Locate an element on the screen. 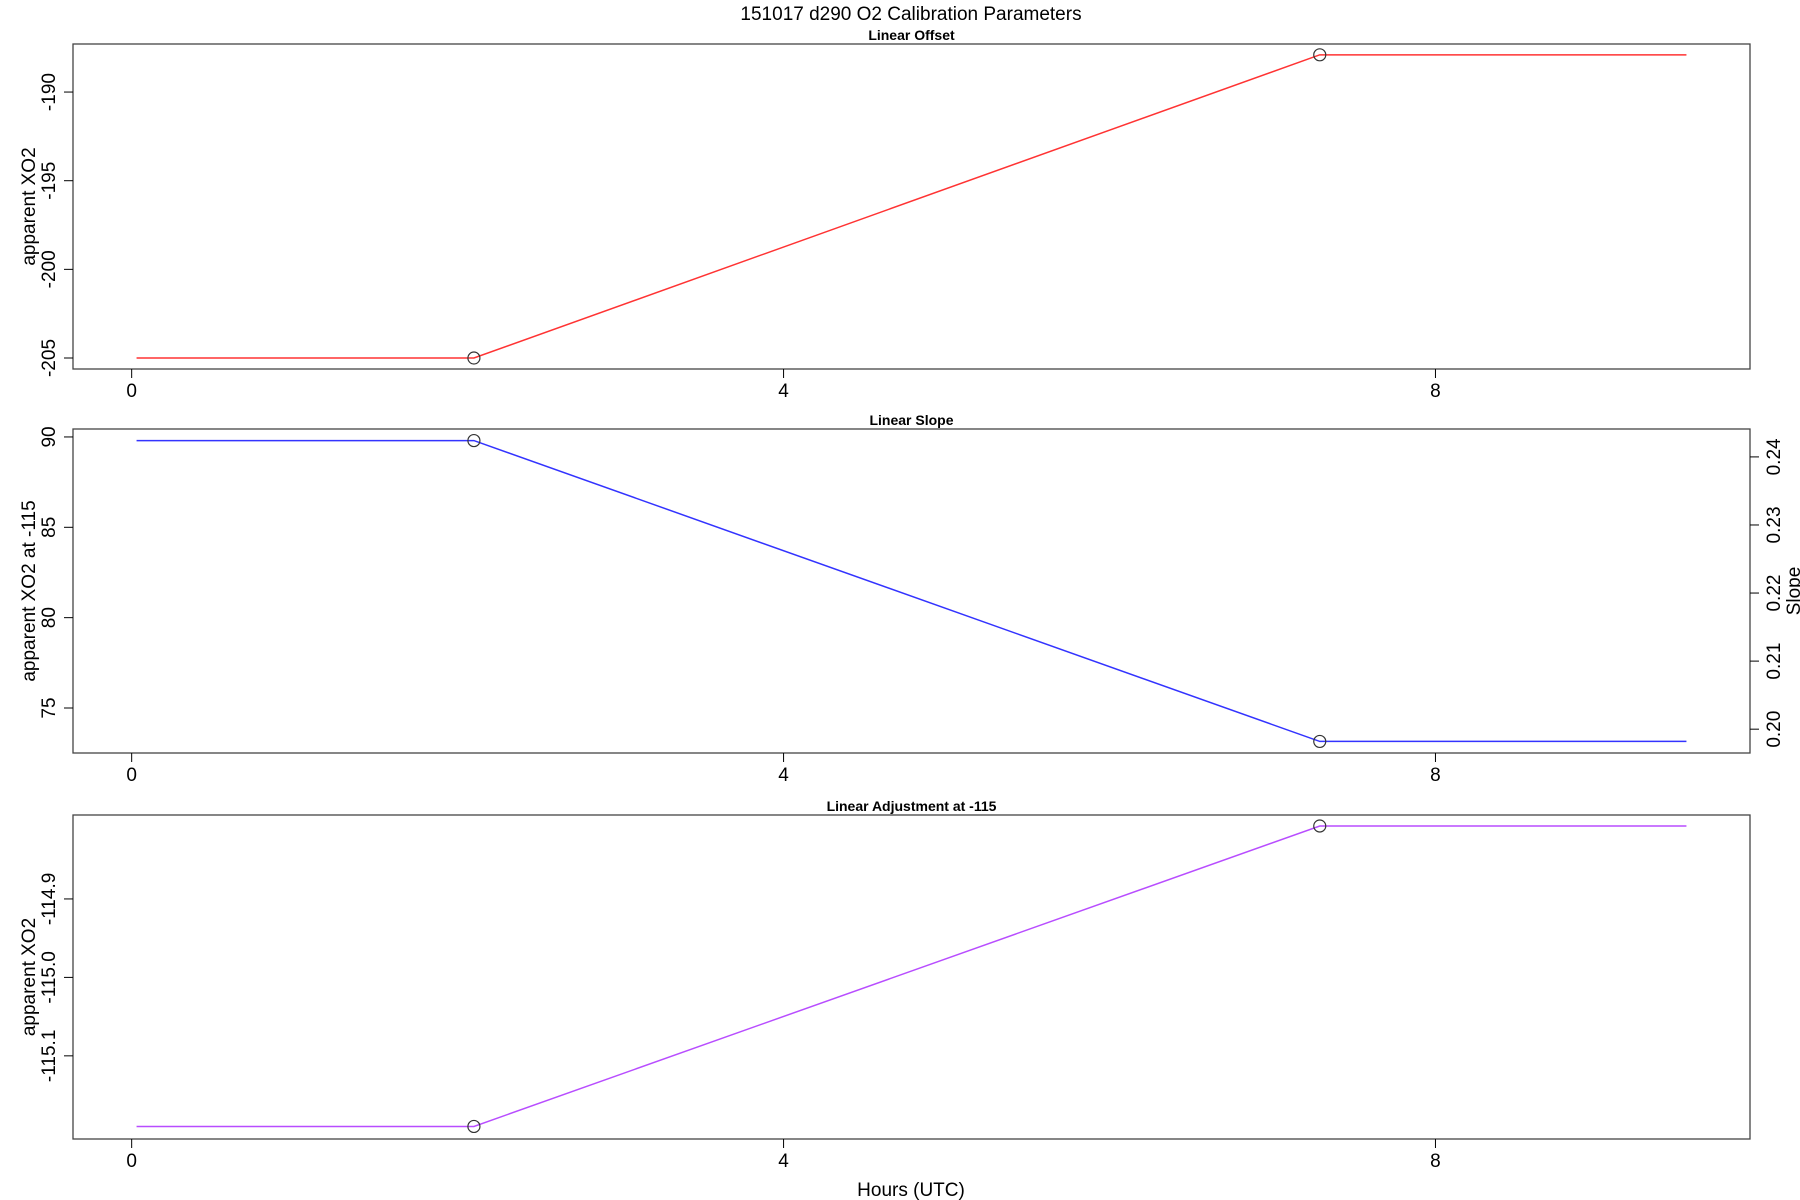  x-axis-label: Hours (UTC) is located at coordinates (911, 1190).